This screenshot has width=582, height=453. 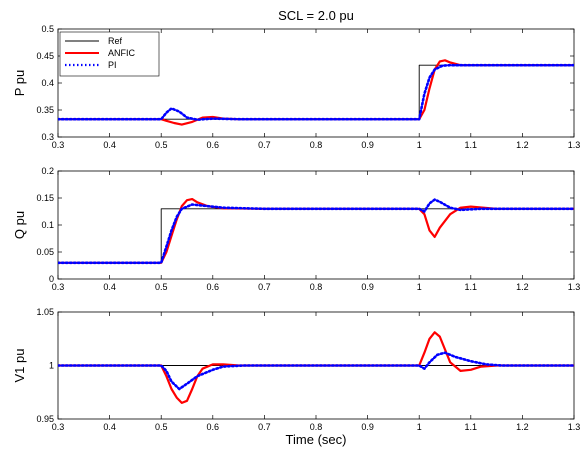 What do you see at coordinates (45, 419) in the screenshot?
I see `y-tick-label: 0.95` at bounding box center [45, 419].